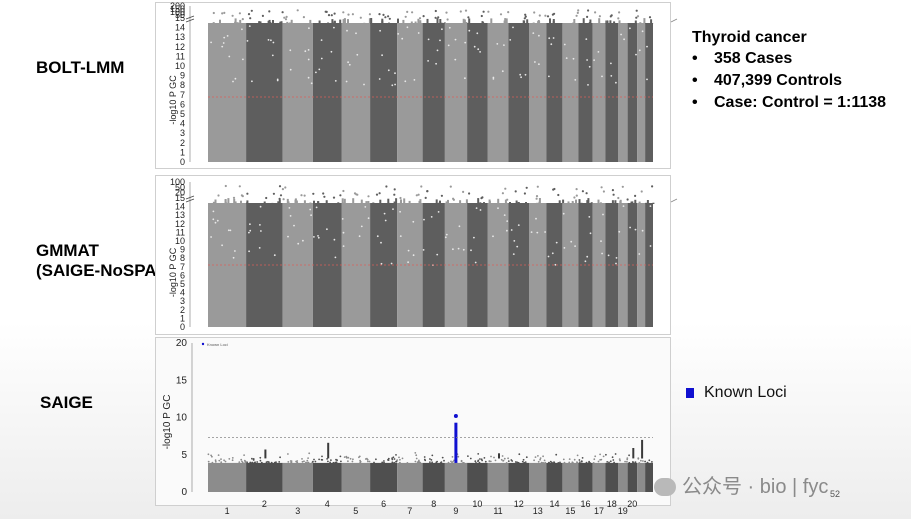  What do you see at coordinates (180, 47) in the screenshot?
I see `y-tick-label: 12` at bounding box center [180, 47].